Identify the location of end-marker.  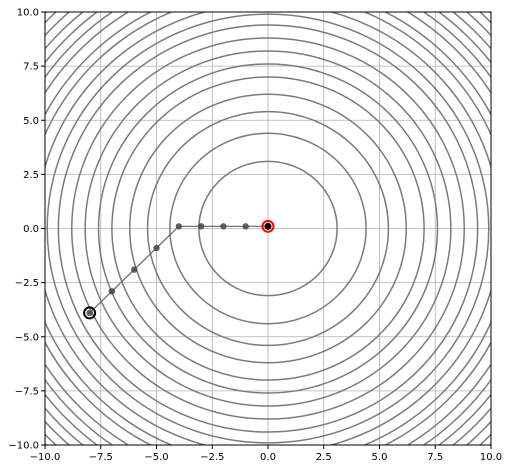
(268, 226).